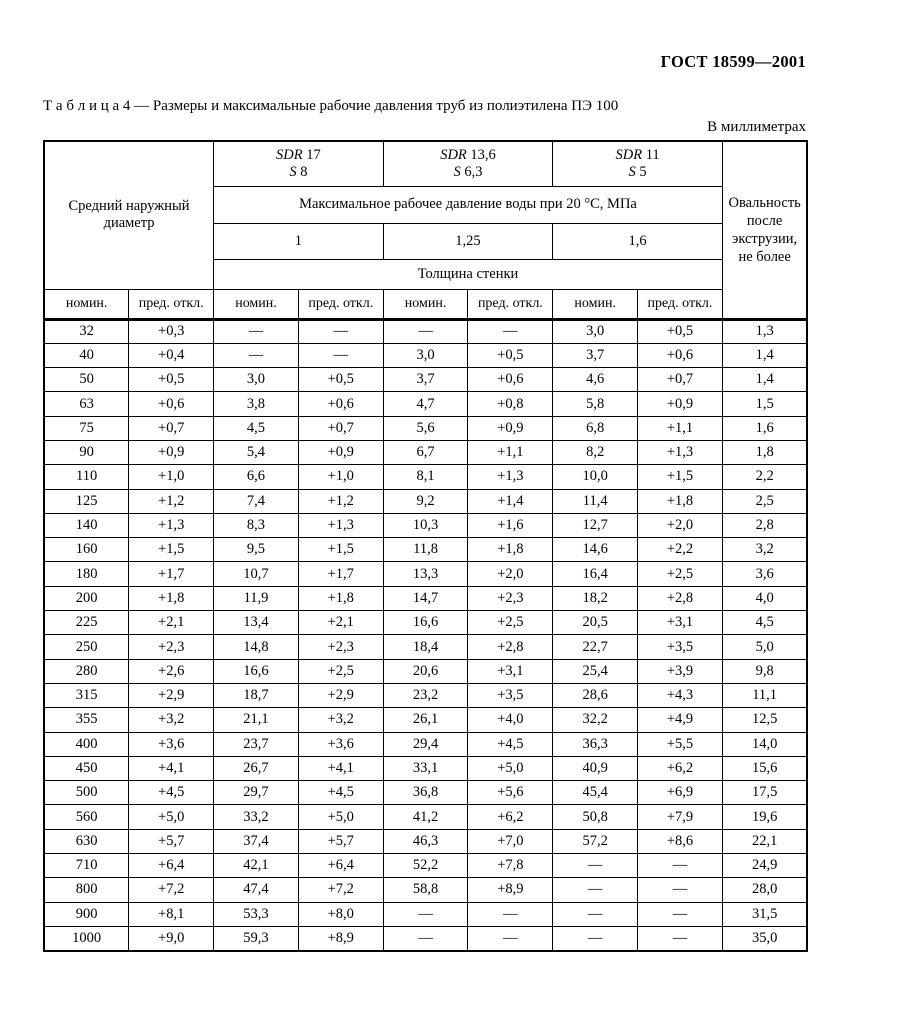 The height and width of the screenshot is (1024, 897). Describe the element at coordinates (256, 768) in the screenshot. I see `table-cell: 26,7` at that location.